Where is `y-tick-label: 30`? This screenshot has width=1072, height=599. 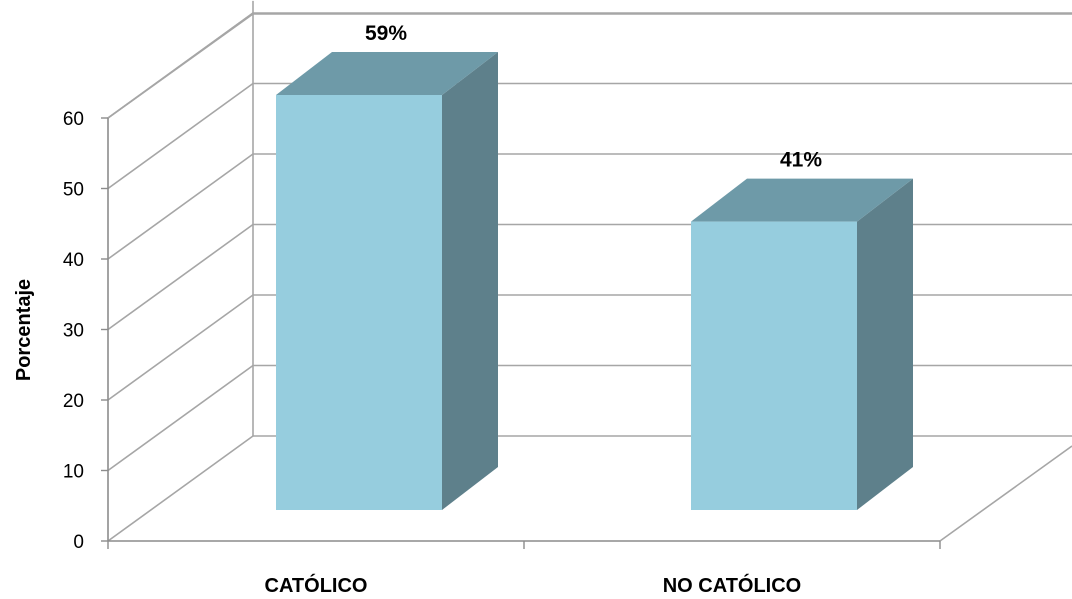
y-tick-label: 30 is located at coordinates (73, 331).